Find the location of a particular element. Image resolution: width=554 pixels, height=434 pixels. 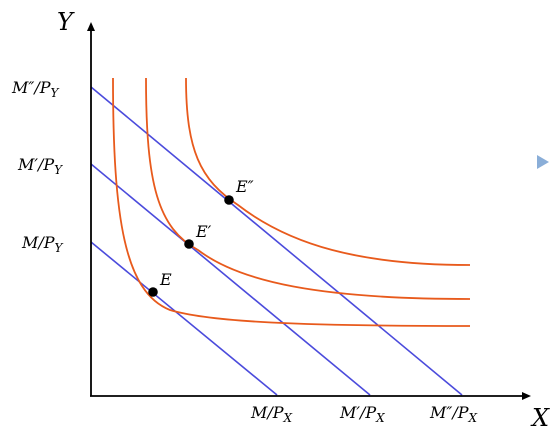

x-axis-name: X is located at coordinates (540, 418).